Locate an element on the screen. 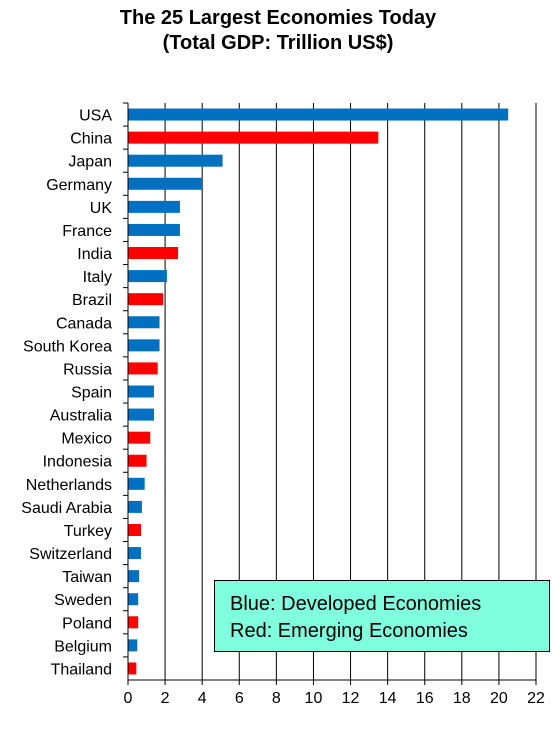  category-label: Australia is located at coordinates (81, 416).